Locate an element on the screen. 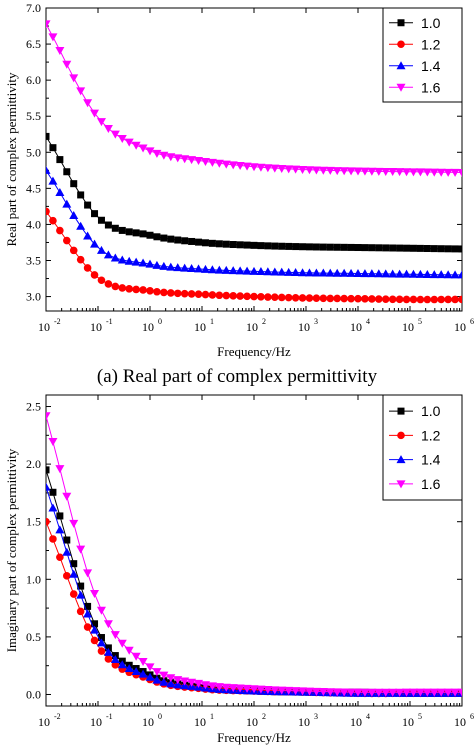 This screenshot has width=474, height=748. y-axis-label: Real part of complex permittivity is located at coordinates (11, 159).